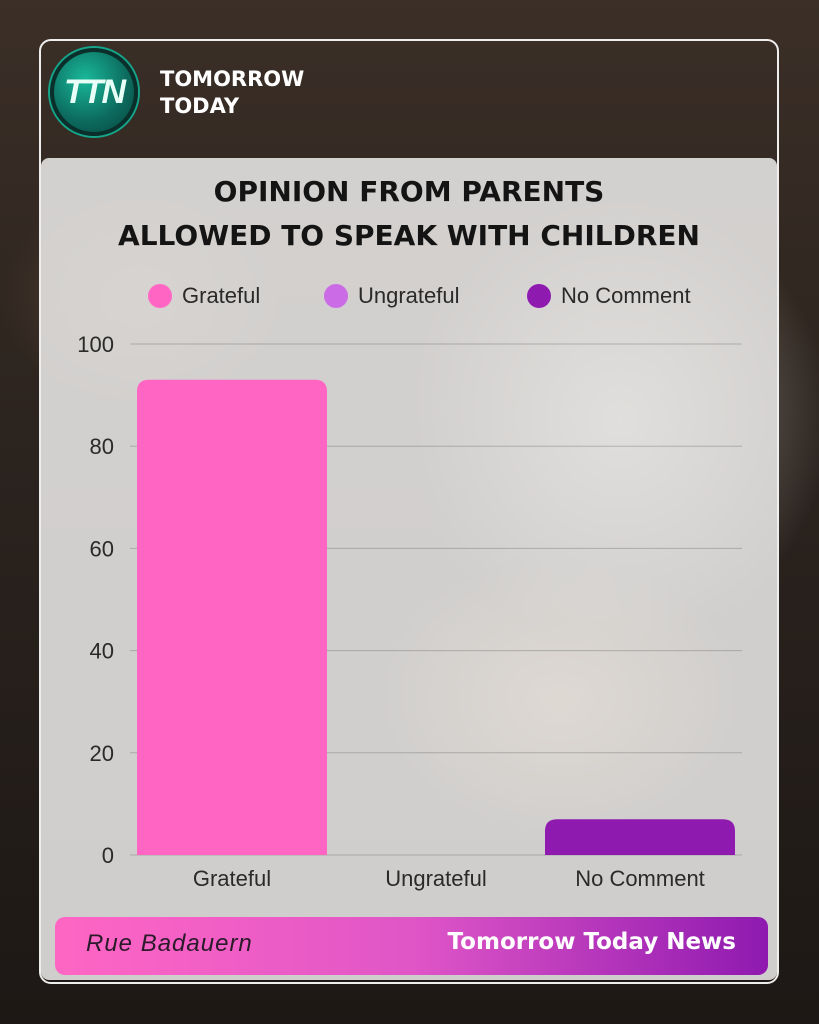 The width and height of the screenshot is (819, 1024). Describe the element at coordinates (591, 942) in the screenshot. I see `footer-source: Tomorrow Today News` at that location.